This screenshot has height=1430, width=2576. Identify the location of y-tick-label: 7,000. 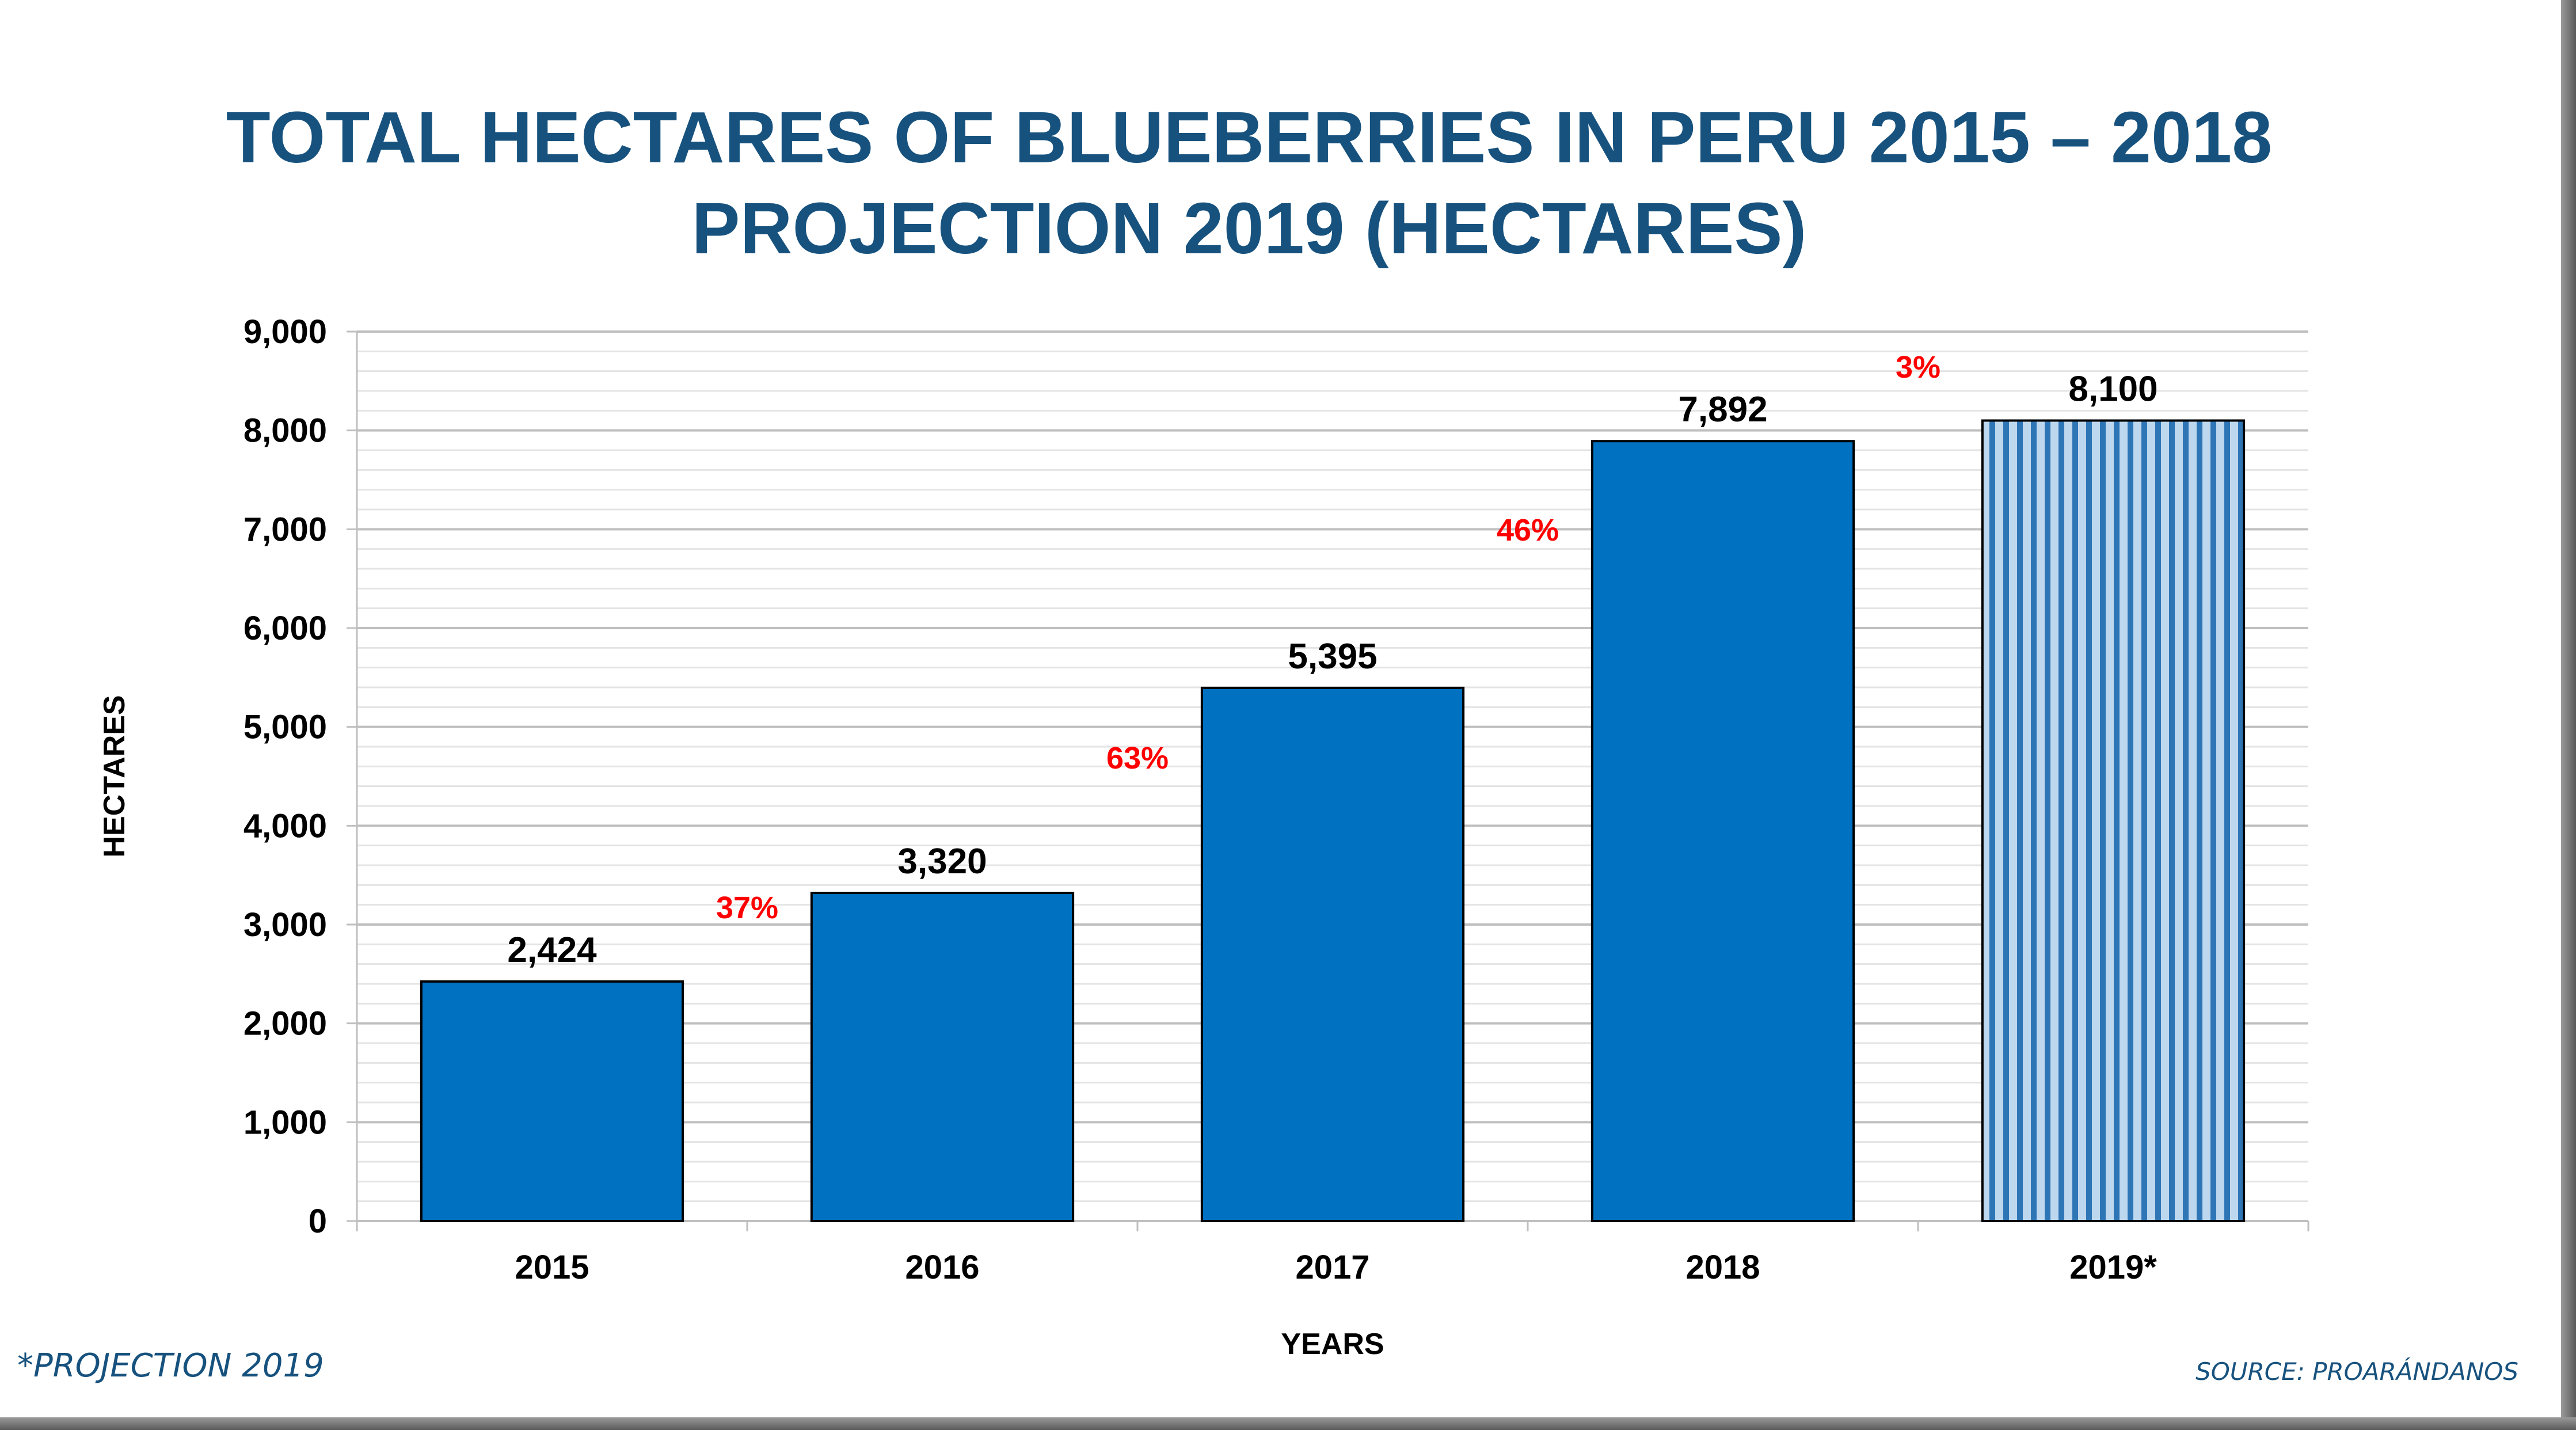
(285, 529).